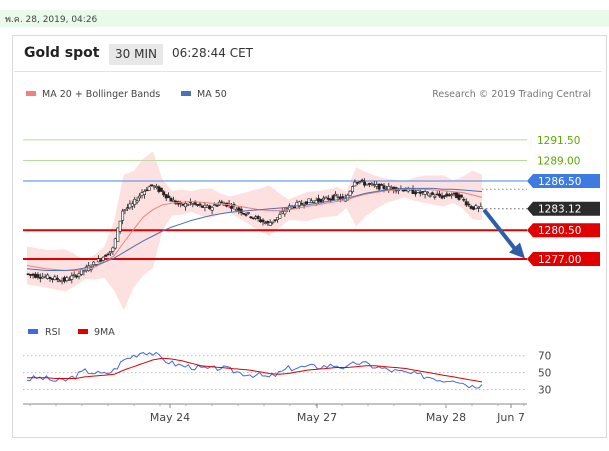 This screenshot has height=451, width=609. Describe the element at coordinates (308, 71) in the screenshot. I see `header-divider` at that location.